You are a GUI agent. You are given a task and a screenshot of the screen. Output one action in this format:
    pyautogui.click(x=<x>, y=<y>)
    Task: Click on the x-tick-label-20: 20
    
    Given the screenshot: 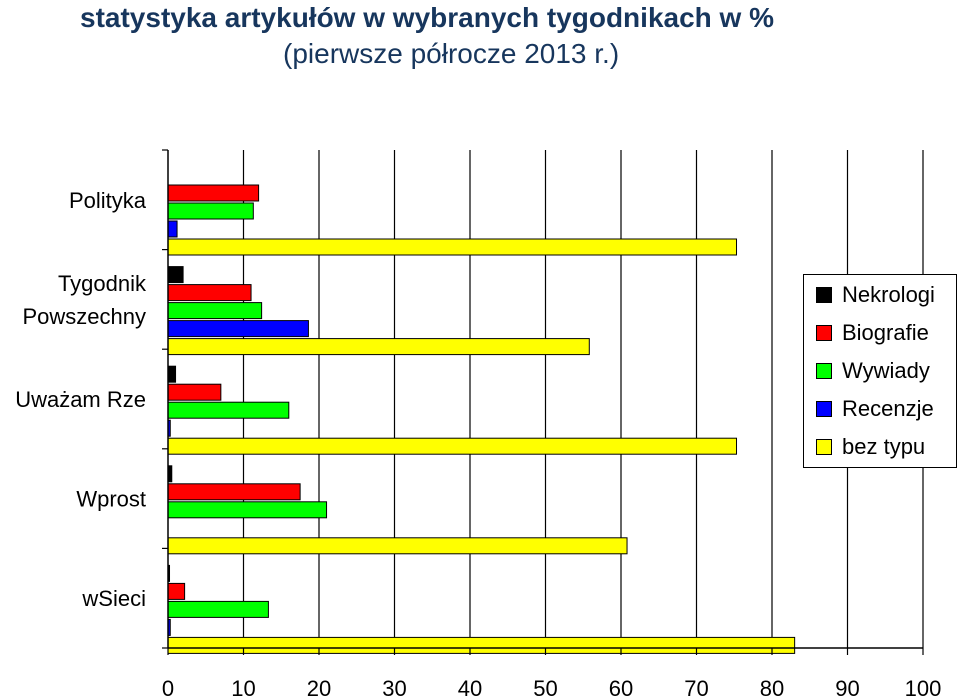 What is the action you would take?
    pyautogui.click(x=319, y=687)
    